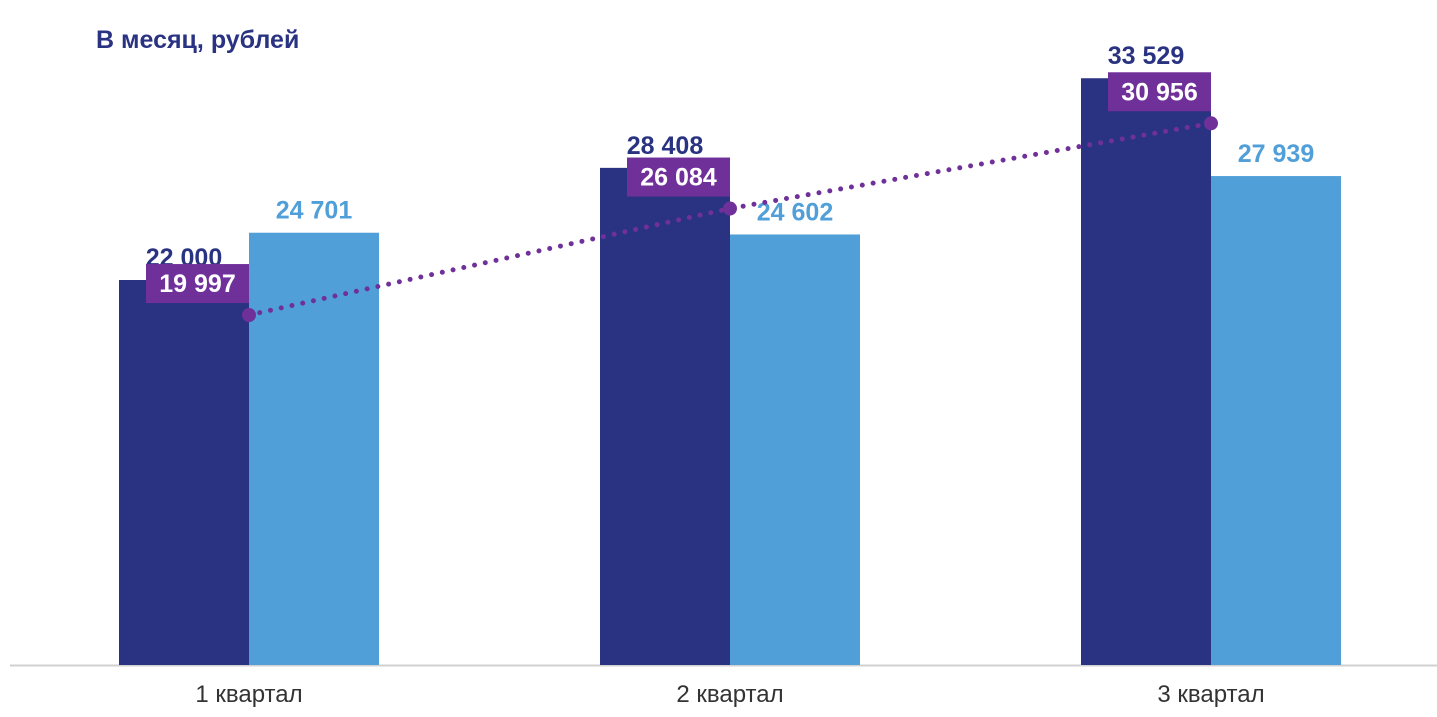 This screenshot has height=717, width=1437. What do you see at coordinates (1210, 694) in the screenshot?
I see `x-tick-label-3: 3 квартал` at bounding box center [1210, 694].